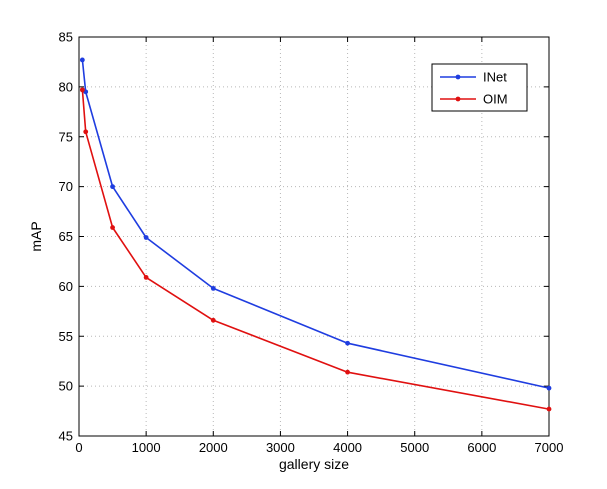  Describe the element at coordinates (66, 37) in the screenshot. I see `y-tick-label: 85` at that location.